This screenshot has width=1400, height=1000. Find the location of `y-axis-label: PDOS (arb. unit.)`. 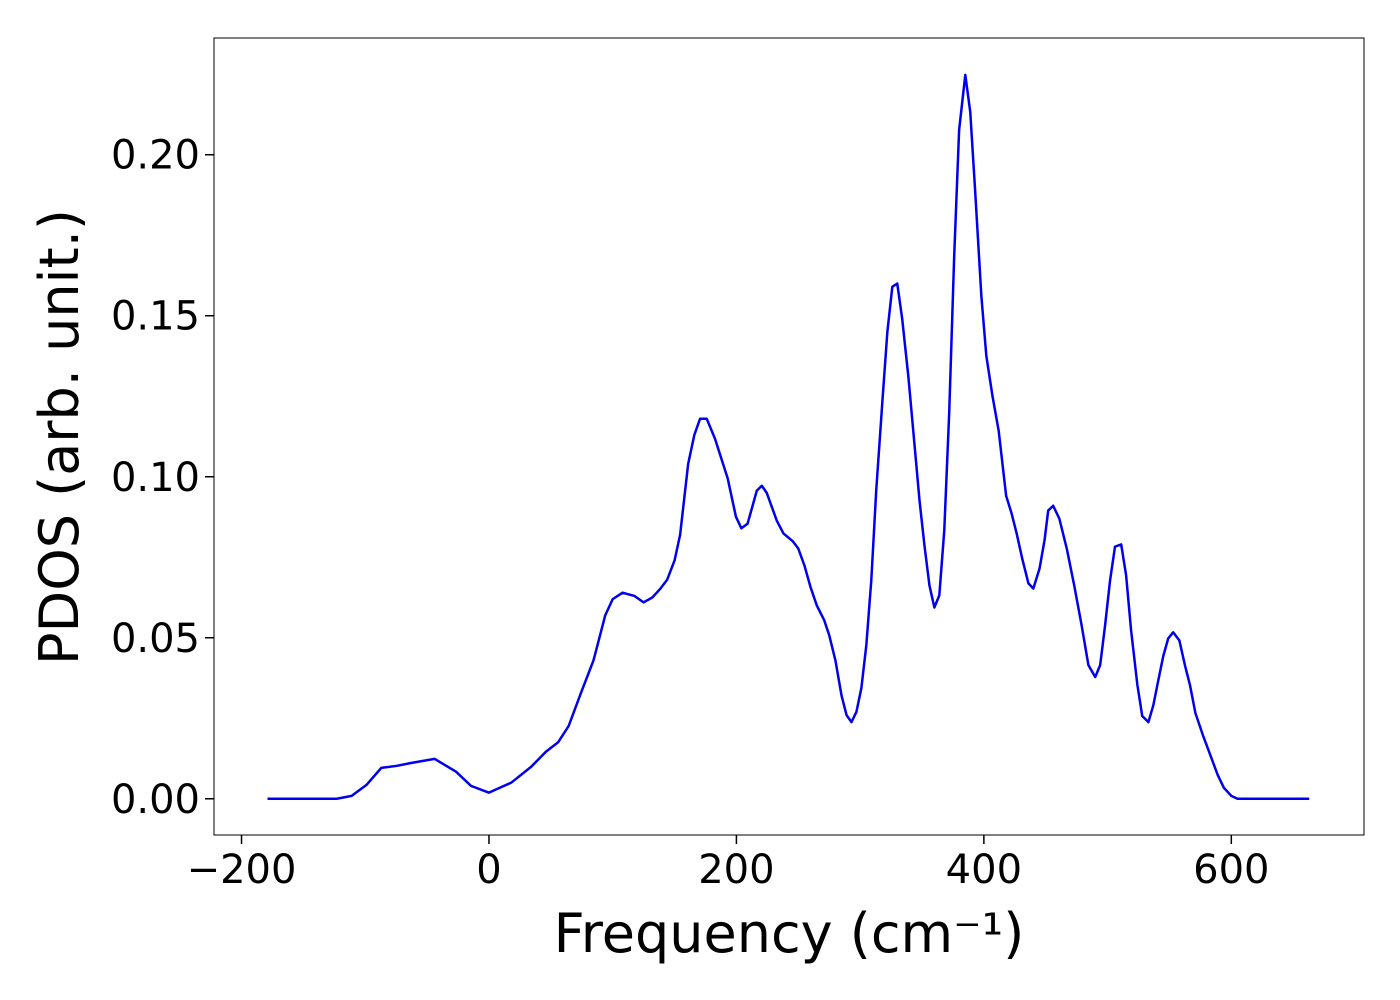

y-axis-label: PDOS (arb. unit.) is located at coordinates (59, 437).